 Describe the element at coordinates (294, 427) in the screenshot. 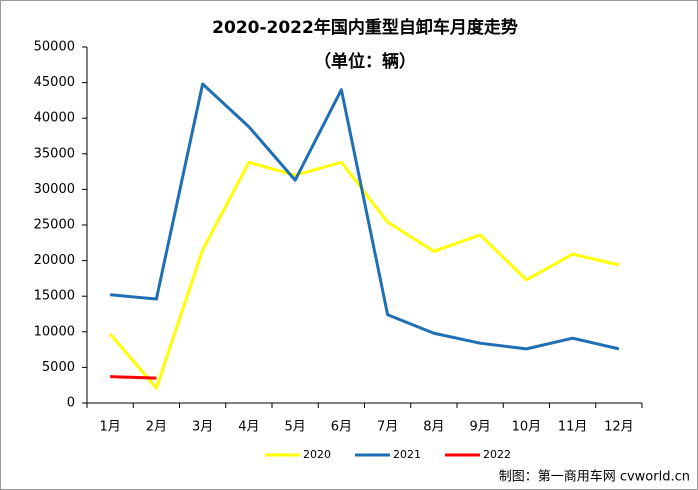

I see `x-tick-label: 5月` at that location.